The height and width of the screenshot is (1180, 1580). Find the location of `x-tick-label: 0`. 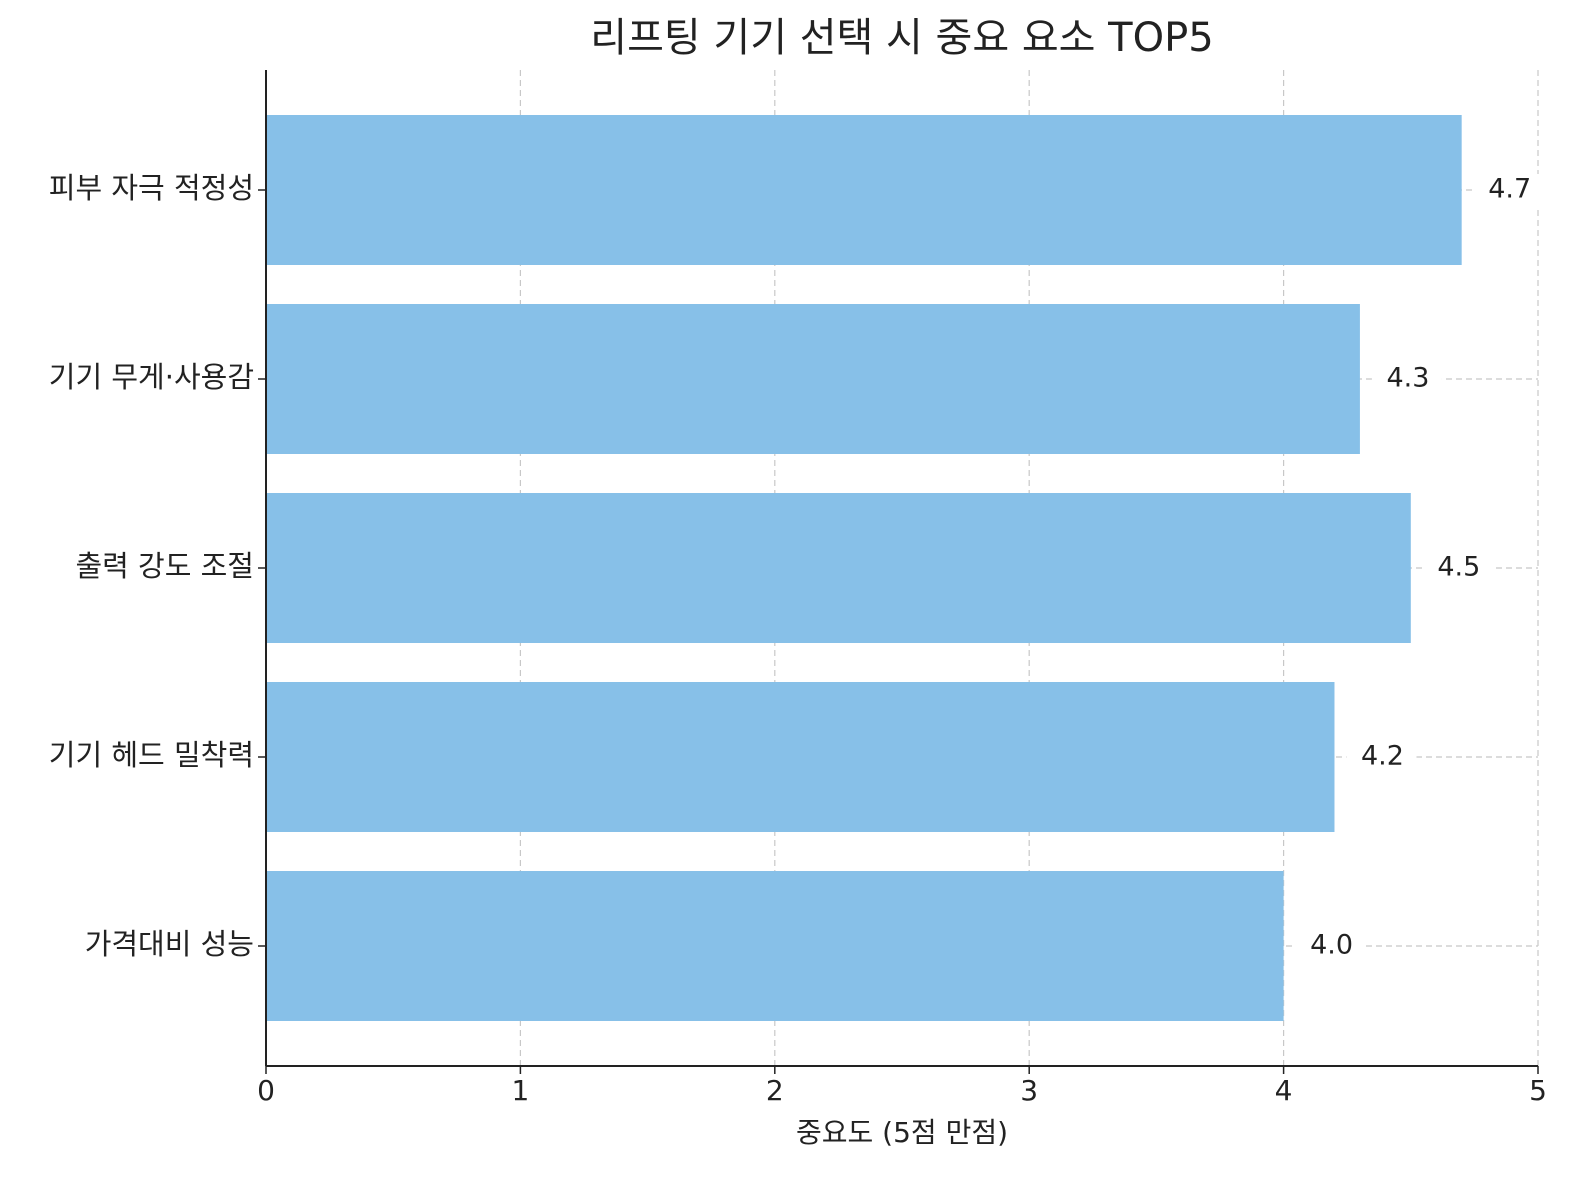

x-tick-label: 0 is located at coordinates (266, 1090).